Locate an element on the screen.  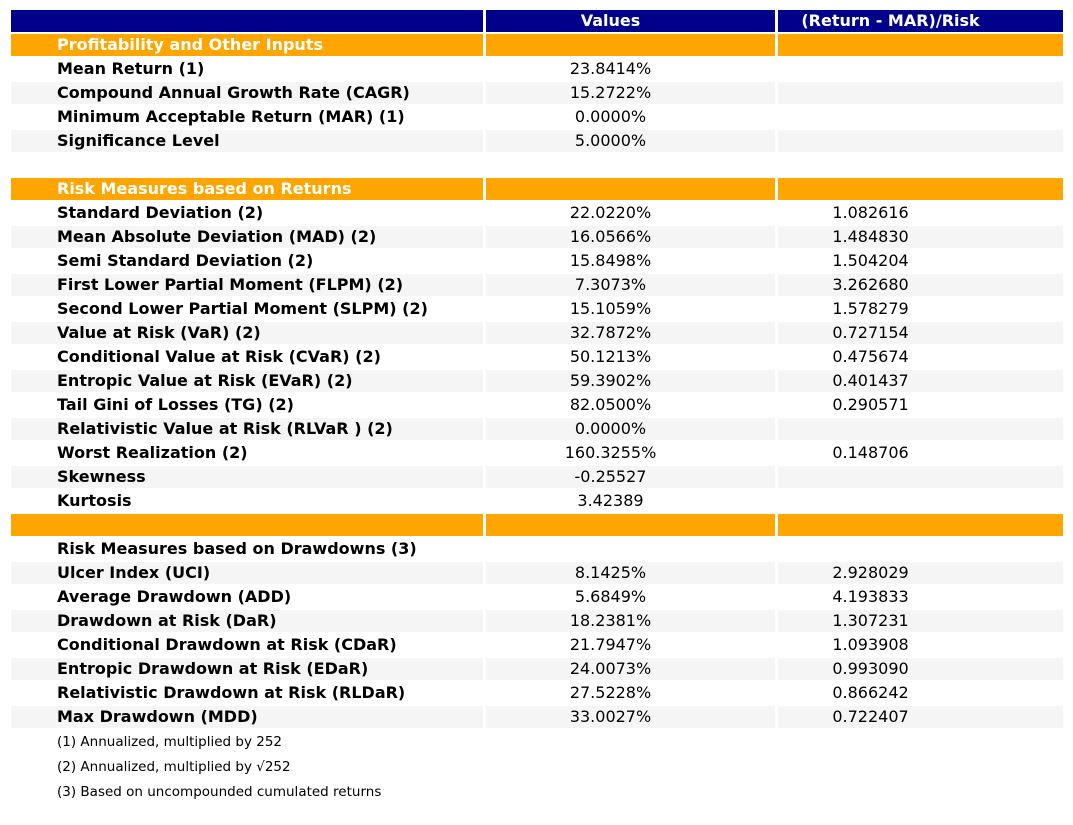
value-cell: -0.25527 is located at coordinates (630, 477).